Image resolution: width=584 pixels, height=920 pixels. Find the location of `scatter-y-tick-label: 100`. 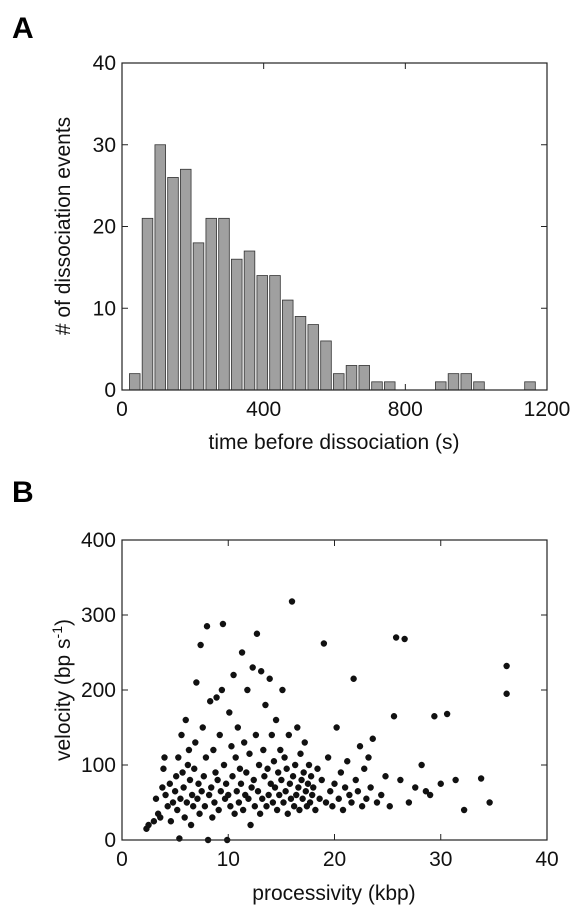

scatter-y-tick-label: 100 is located at coordinates (98, 765).